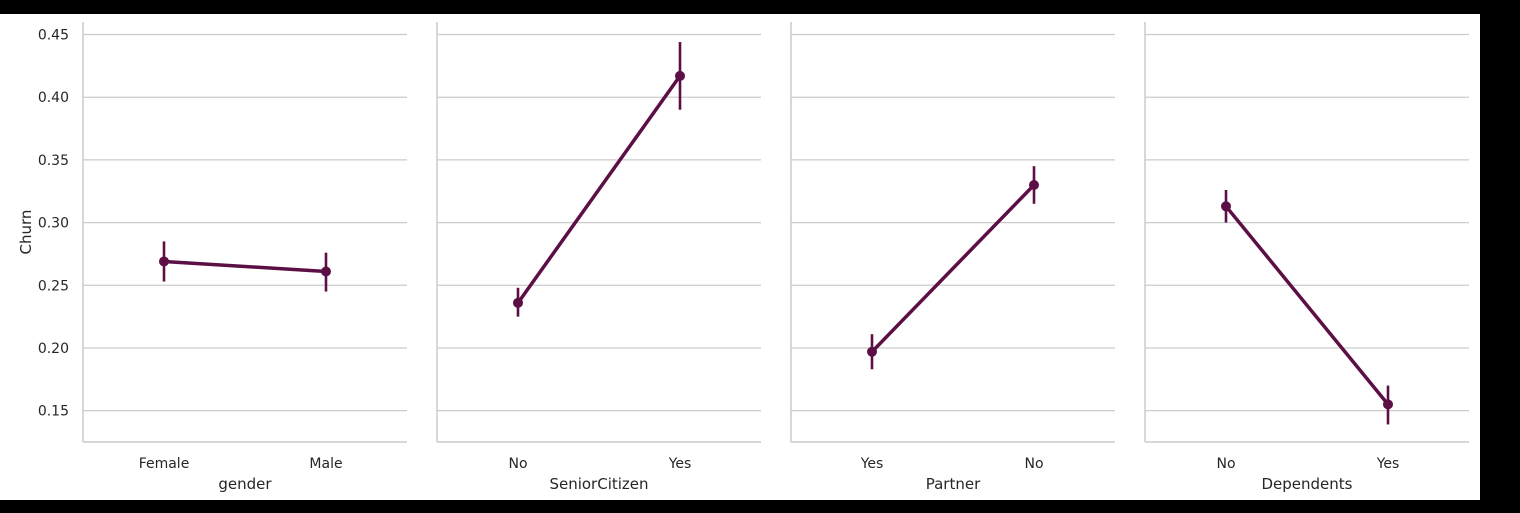 This screenshot has width=1520, height=513. Describe the element at coordinates (53, 161) in the screenshot. I see `y-tick-label: 0.35` at that location.